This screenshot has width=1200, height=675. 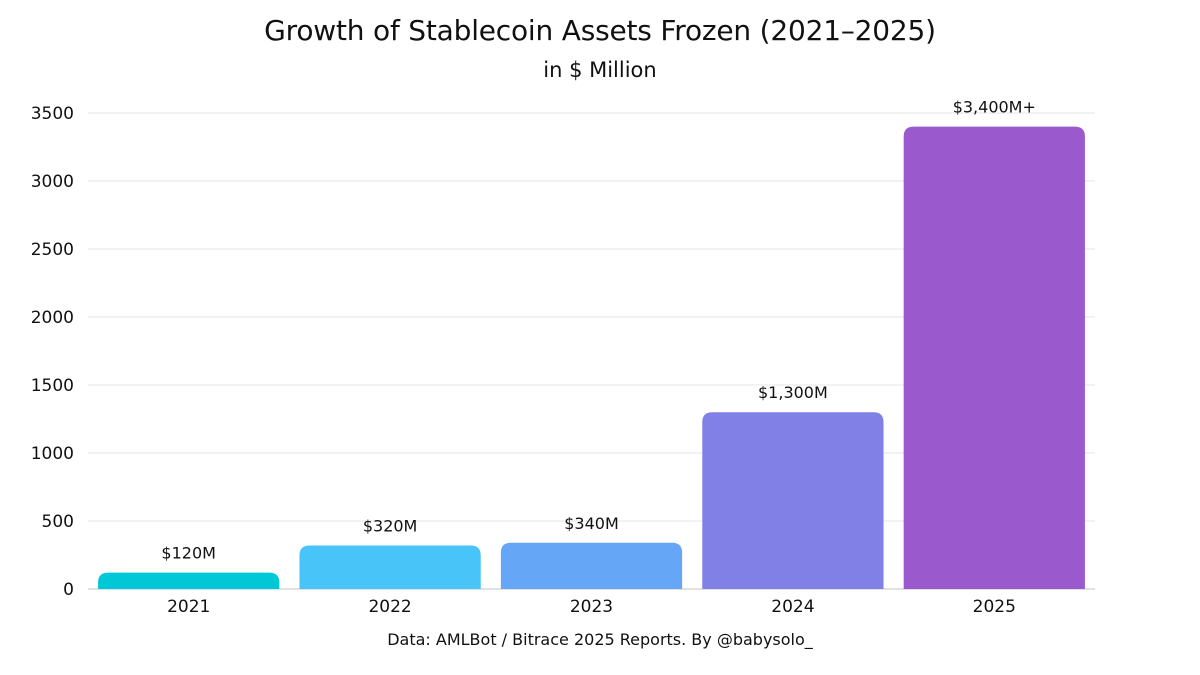 I want to click on y-tick-label: 3500, so click(x=52, y=114).